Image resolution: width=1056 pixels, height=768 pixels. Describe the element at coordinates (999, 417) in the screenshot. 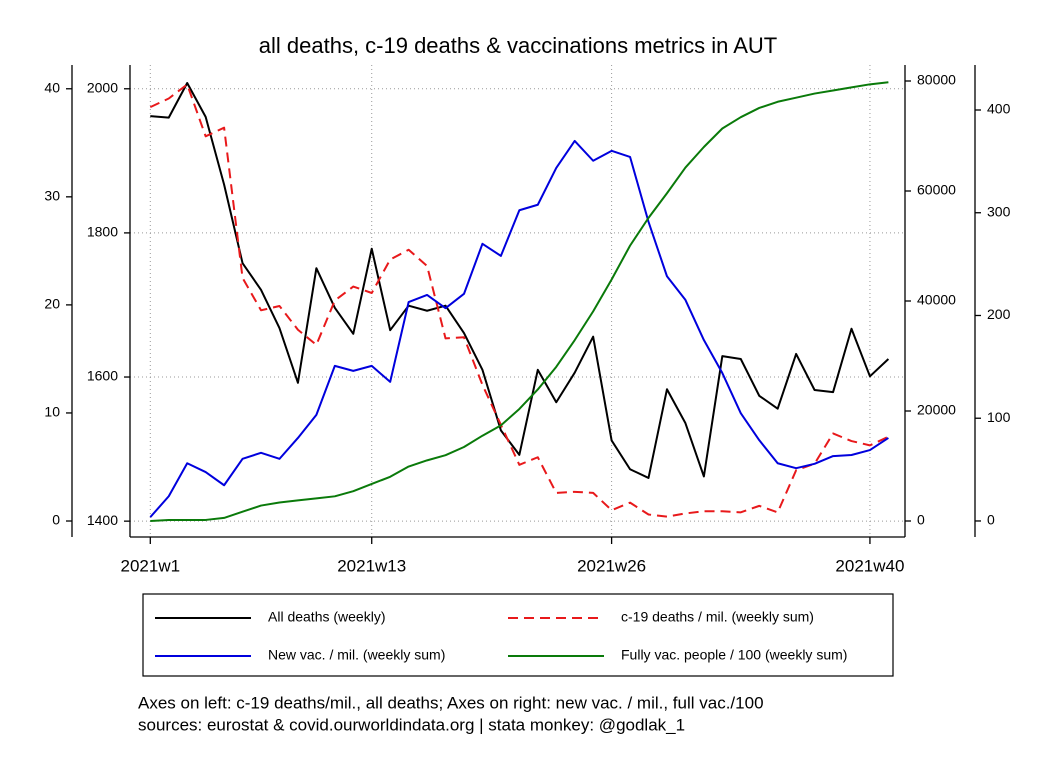

I see `y4-tick-label: 100` at that location.